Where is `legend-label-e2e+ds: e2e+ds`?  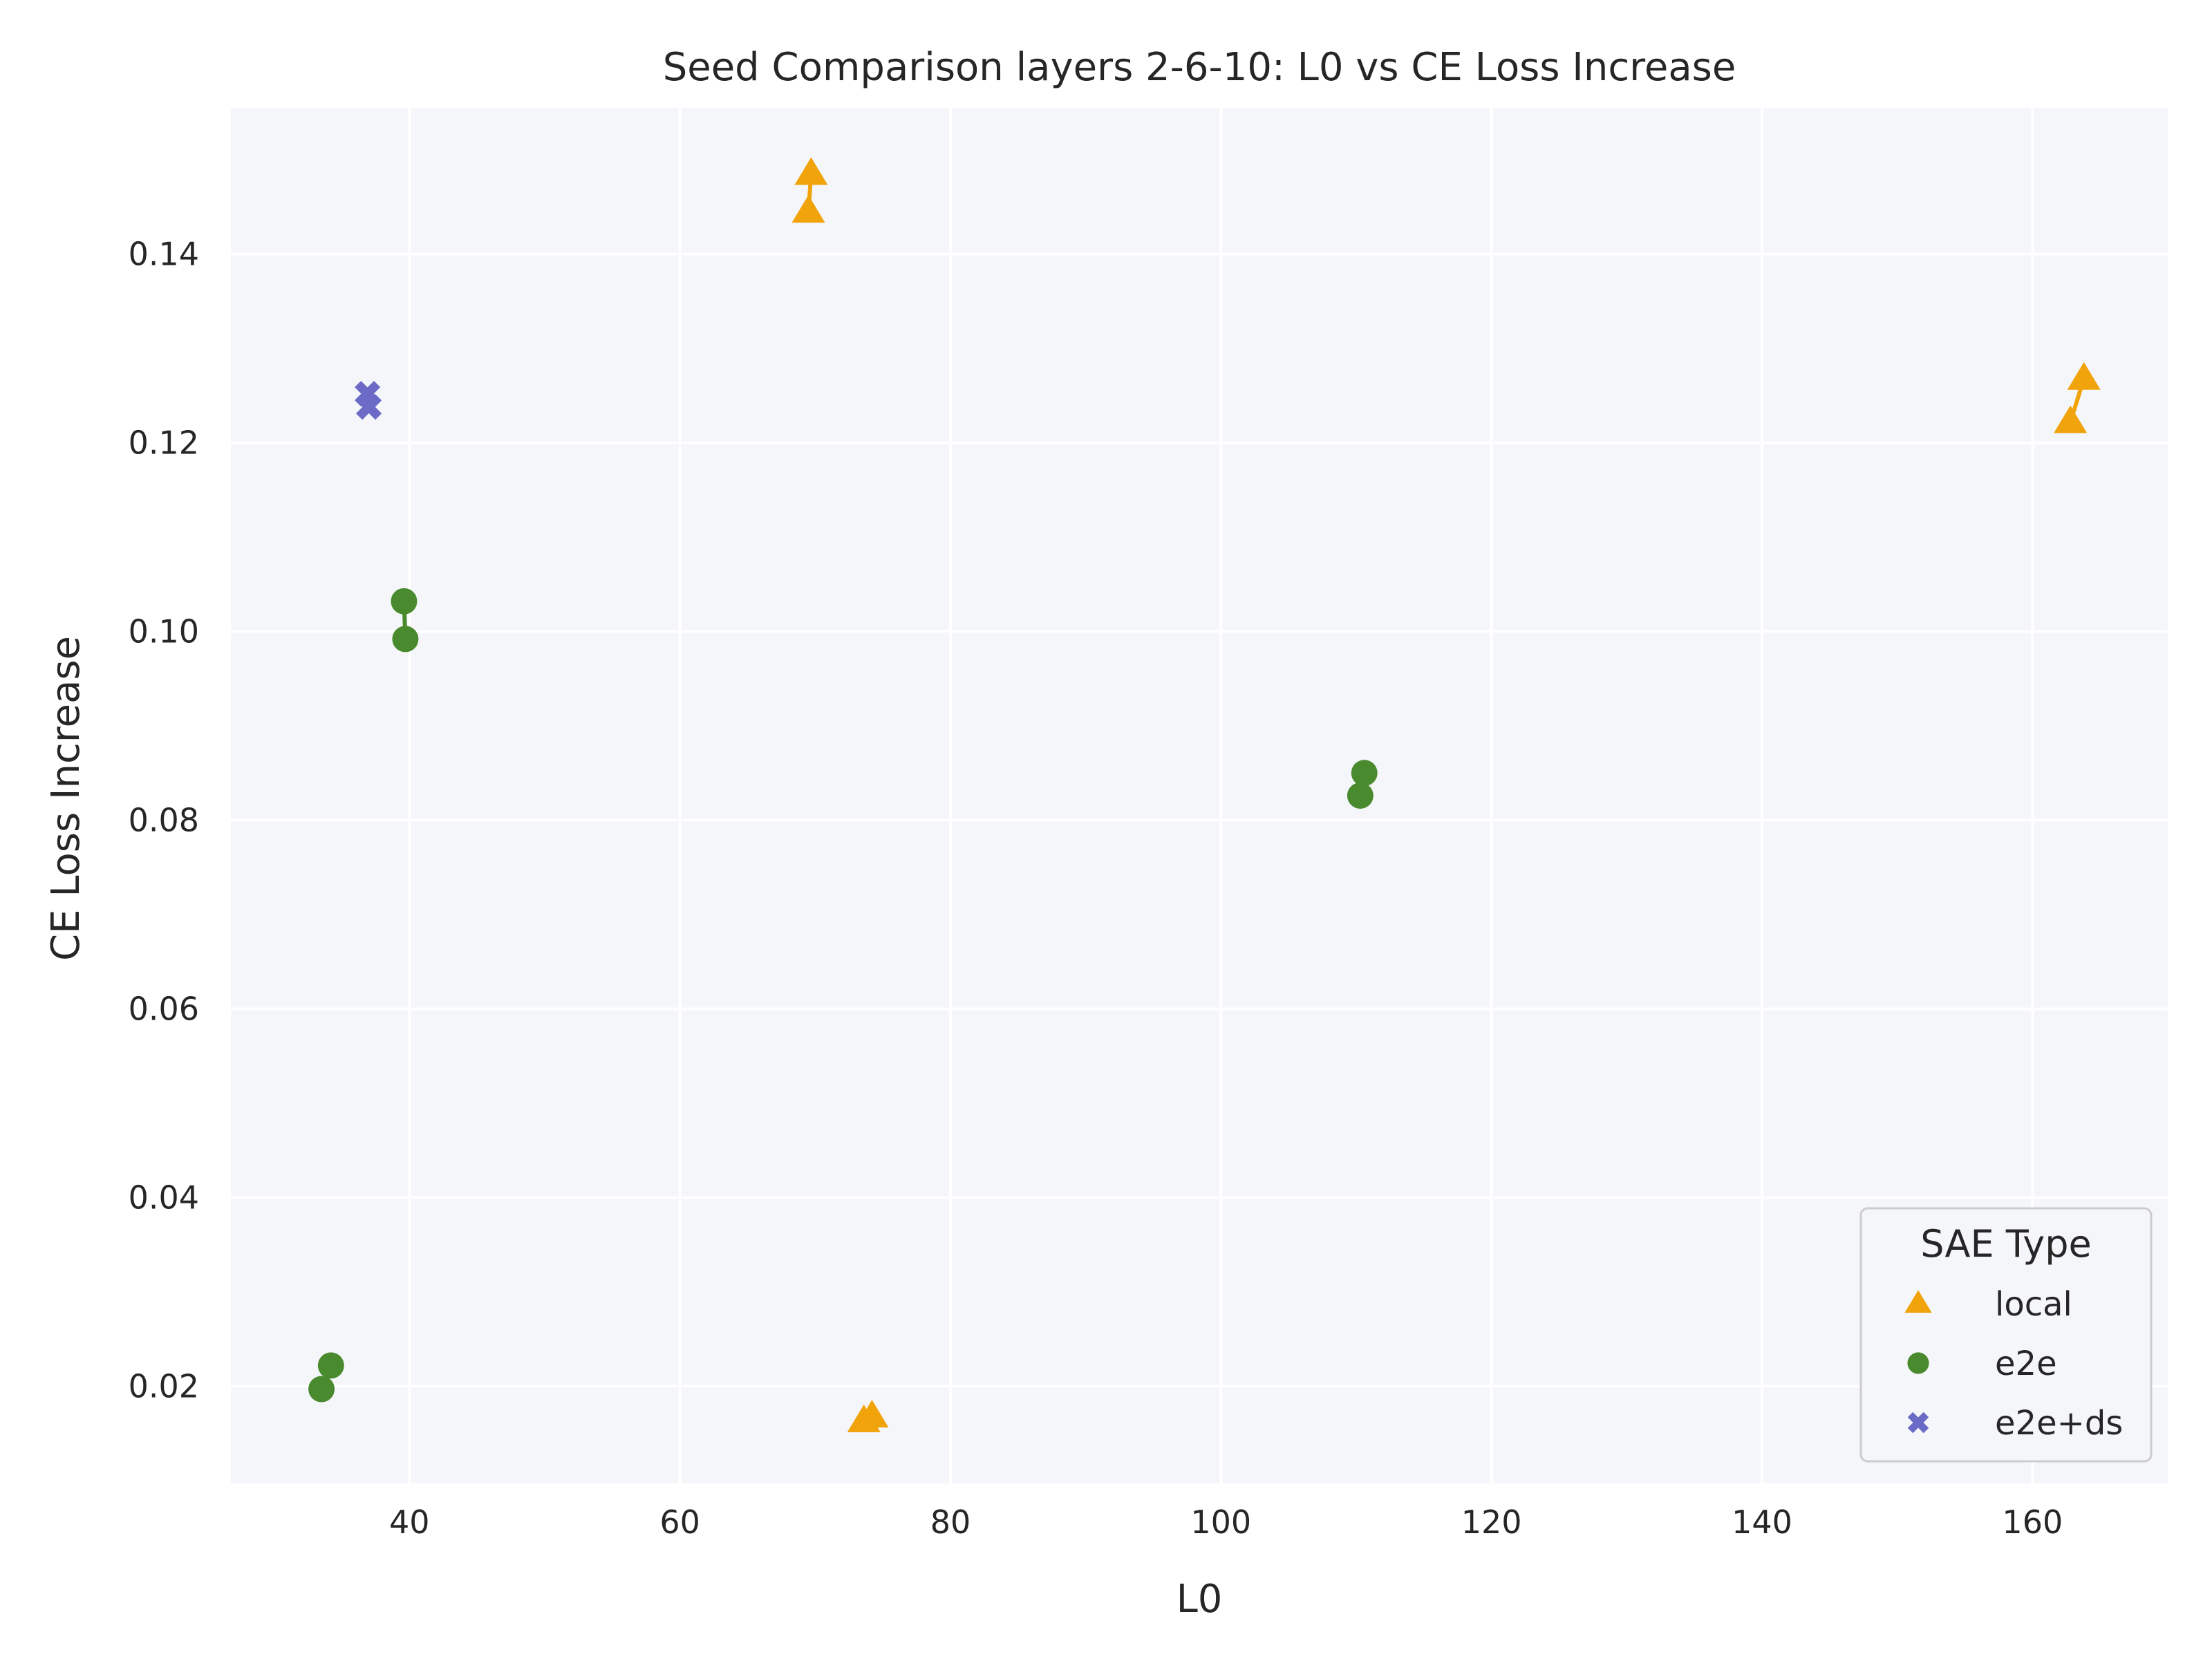
legend-label-e2e+ds: e2e+ds is located at coordinates (2059, 1423).